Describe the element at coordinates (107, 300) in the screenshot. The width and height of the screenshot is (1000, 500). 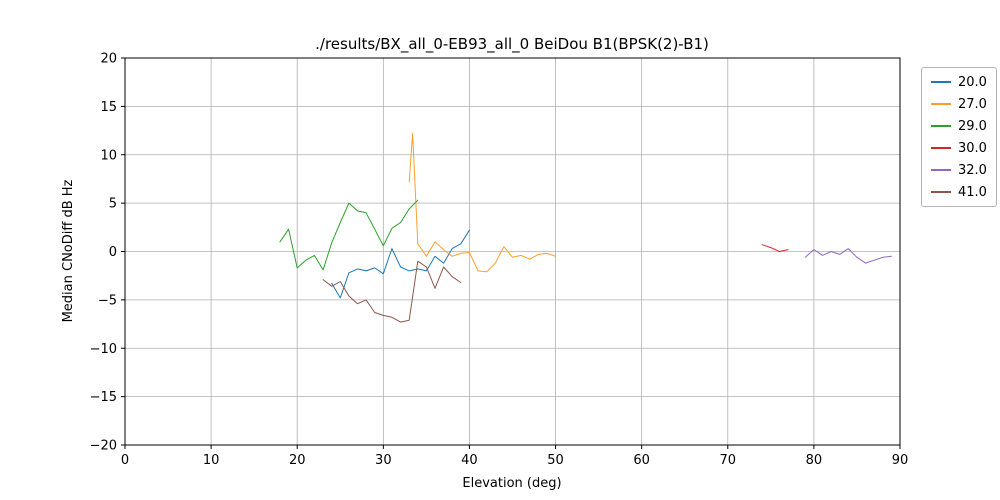
I see `y-tick-label: −5` at that location.